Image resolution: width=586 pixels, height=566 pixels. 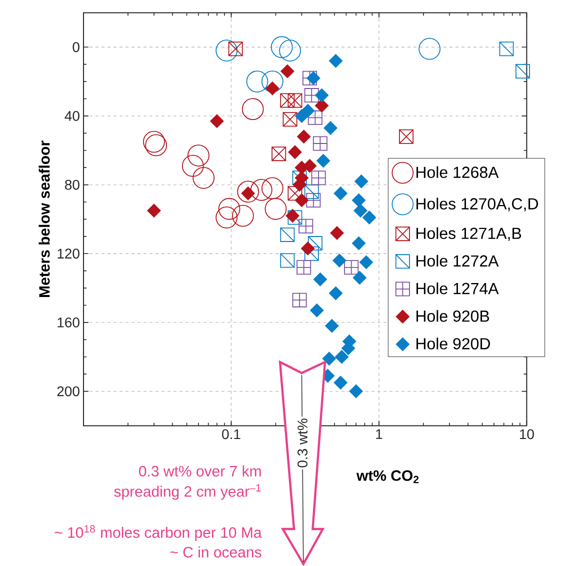 What do you see at coordinates (68, 391) in the screenshot?
I see `y-tick-label: 200` at bounding box center [68, 391].